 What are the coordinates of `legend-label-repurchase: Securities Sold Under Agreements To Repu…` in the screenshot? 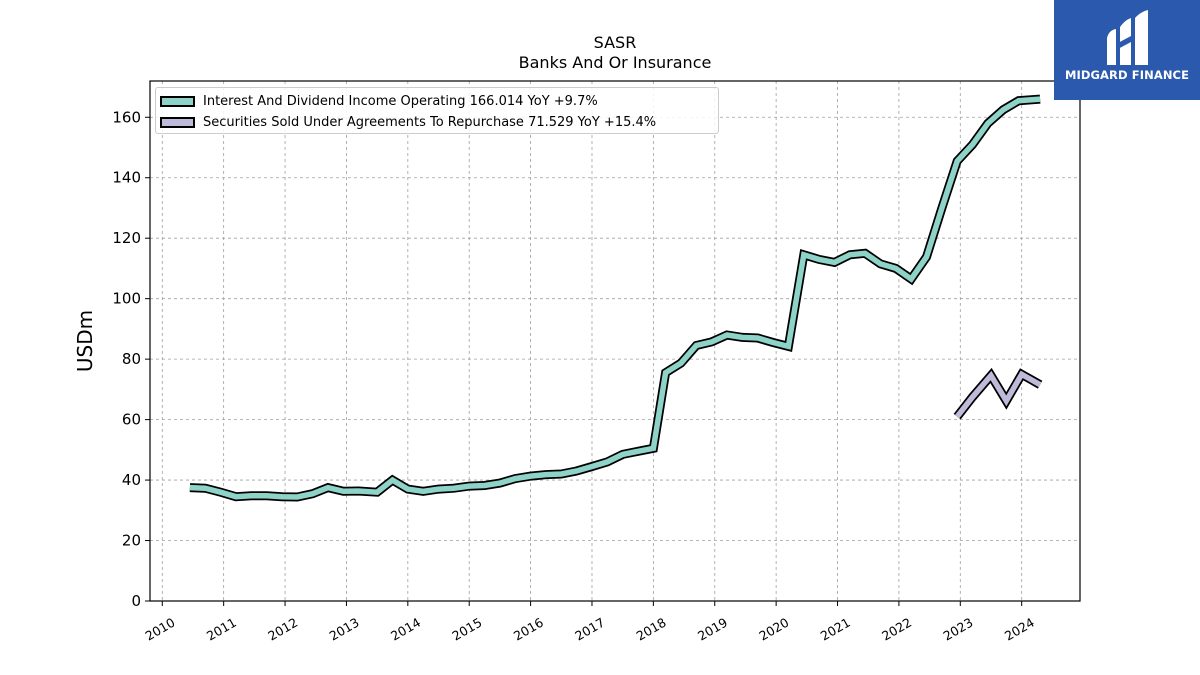 It's located at (430, 122).